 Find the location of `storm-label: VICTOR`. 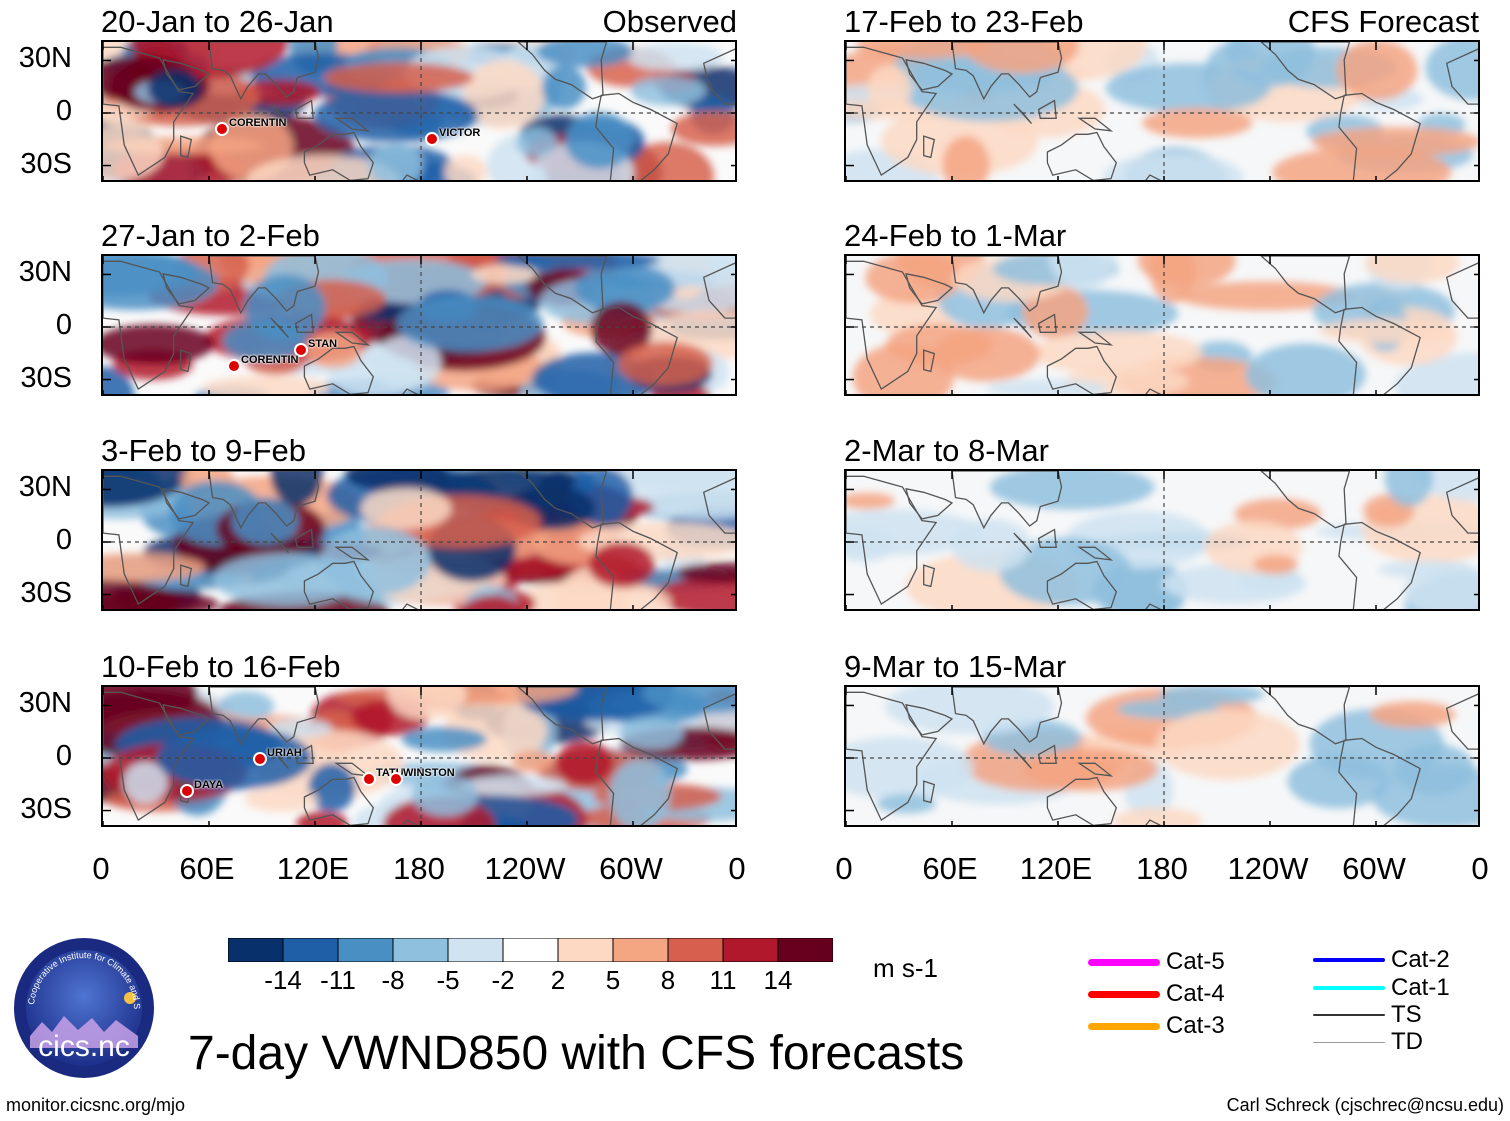

storm-label: VICTOR is located at coordinates (460, 133).